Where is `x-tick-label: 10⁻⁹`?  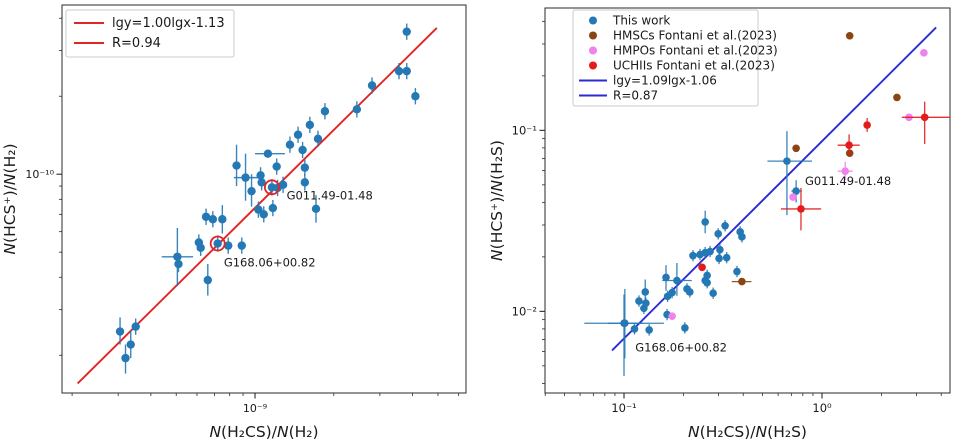
x-tick-label: 10⁻⁹ is located at coordinates (255, 408).